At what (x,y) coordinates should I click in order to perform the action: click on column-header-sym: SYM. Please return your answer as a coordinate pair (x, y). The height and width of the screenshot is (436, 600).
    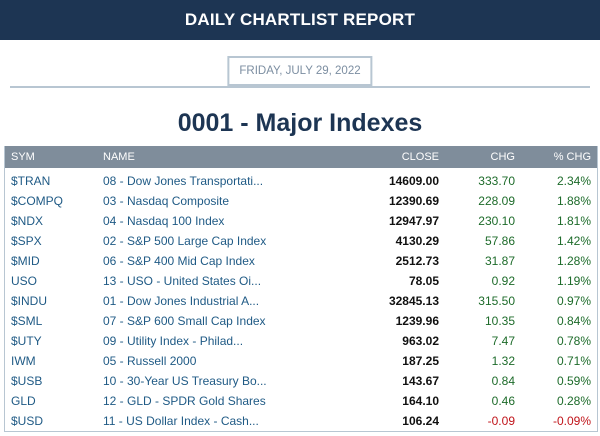
    Looking at the image, I should click on (23, 157).